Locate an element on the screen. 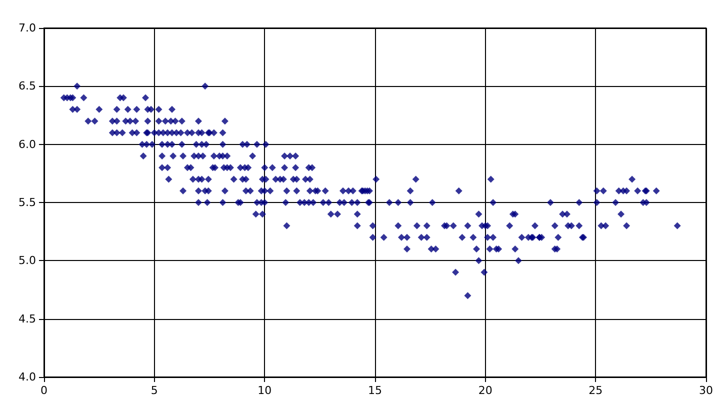 Image resolution: width=723 pixels, height=415 pixels. y-tick-label: 4.0 is located at coordinates (27, 377).